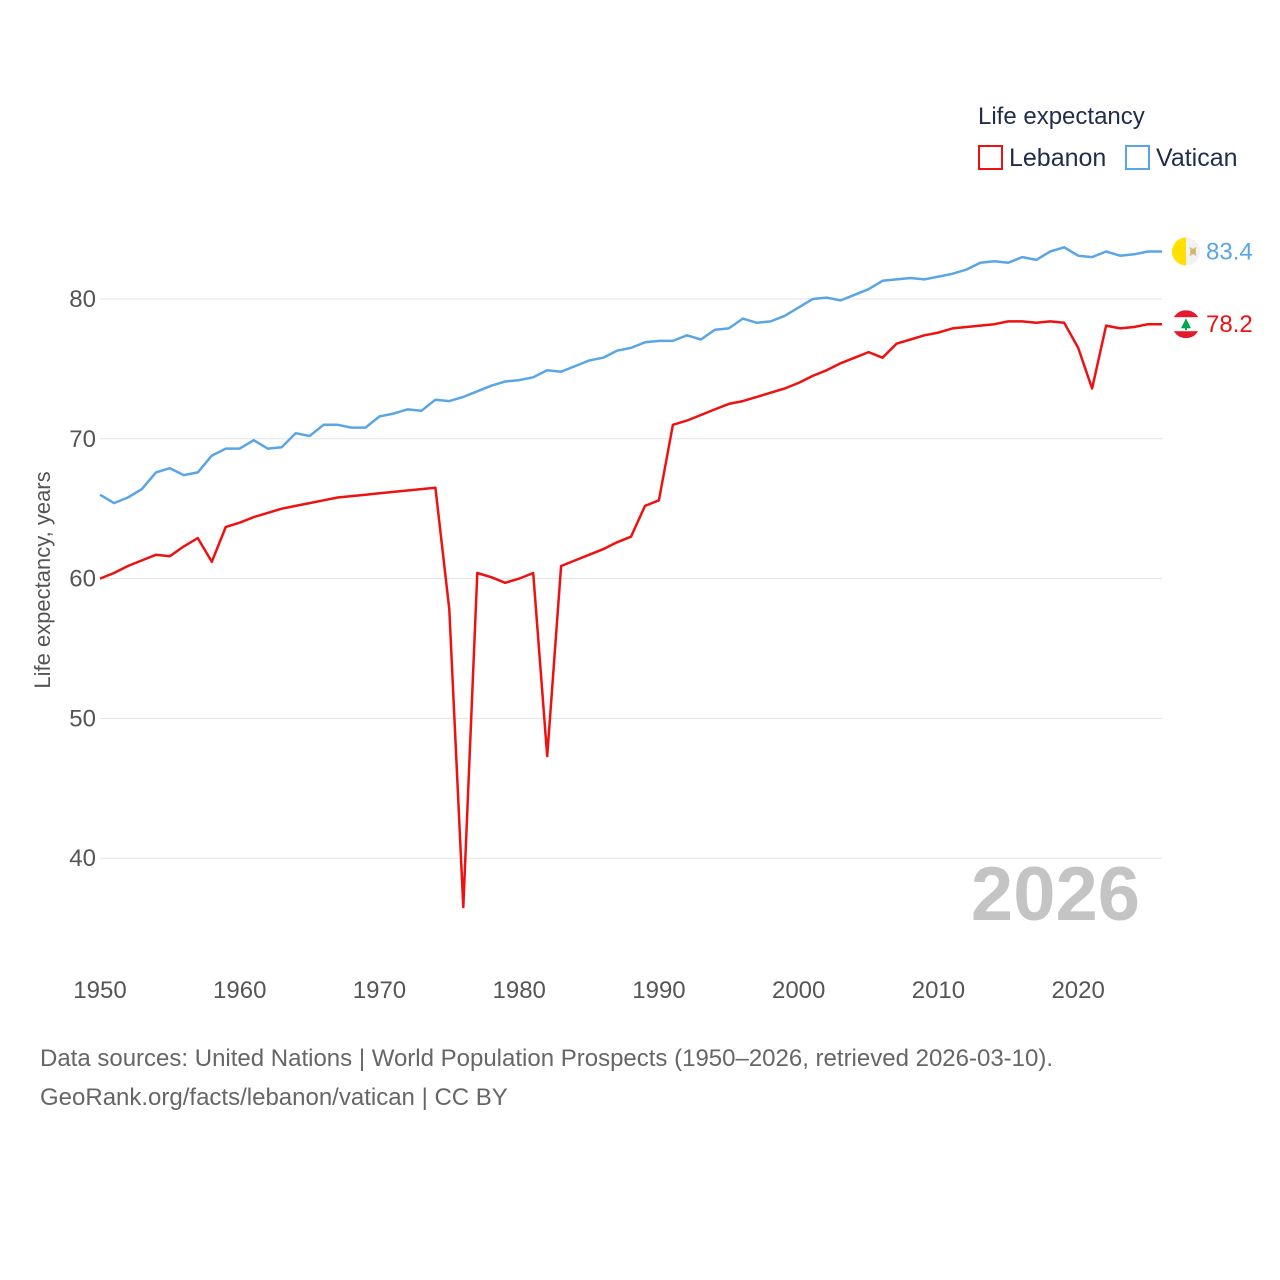 This screenshot has height=1280, width=1280. Describe the element at coordinates (1057, 158) in the screenshot. I see `legend-label-lebanon: Lebanon` at that location.